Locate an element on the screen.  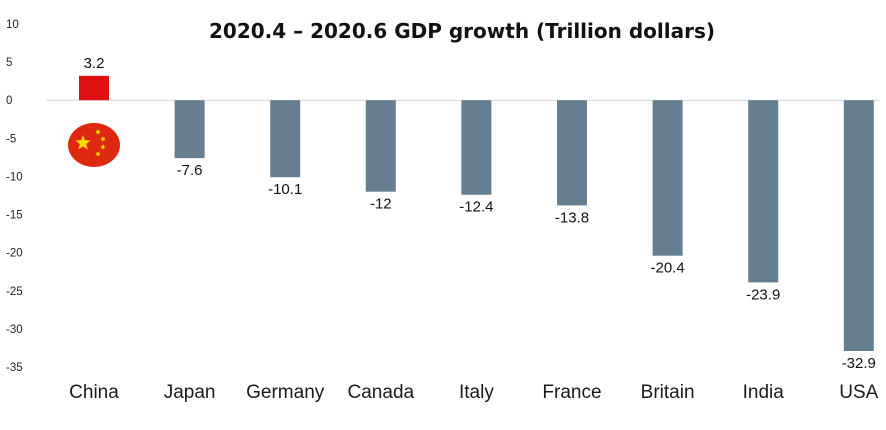
china-flag-background is located at coordinates (94, 145).